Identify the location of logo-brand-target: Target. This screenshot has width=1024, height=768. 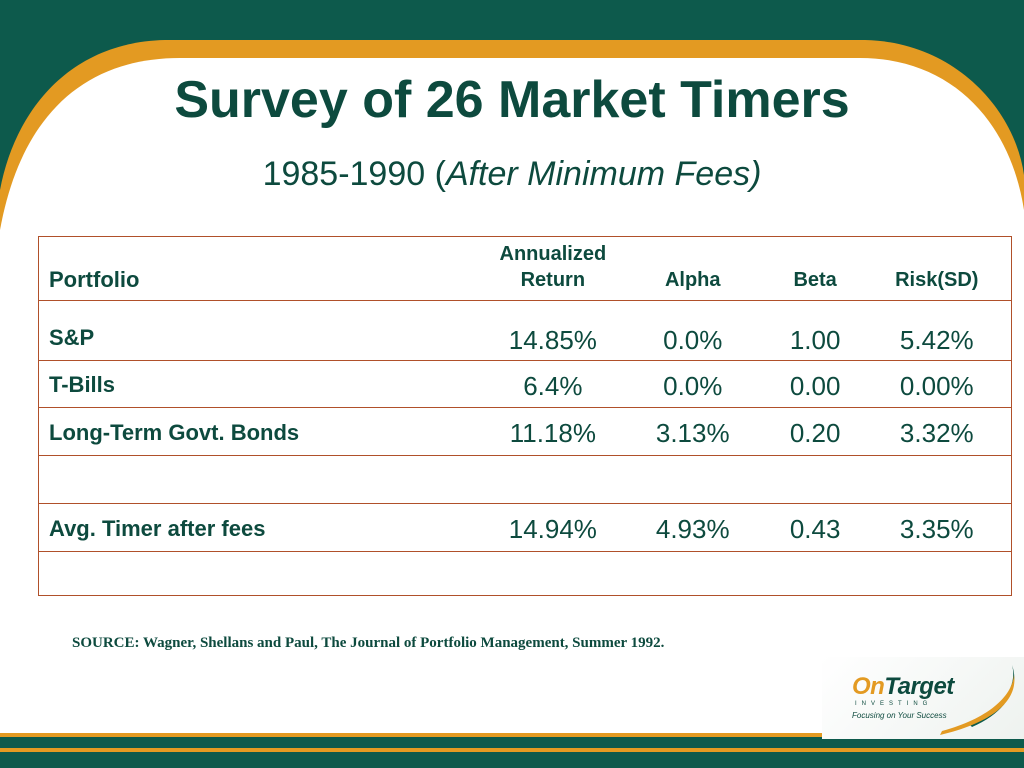
(919, 686).